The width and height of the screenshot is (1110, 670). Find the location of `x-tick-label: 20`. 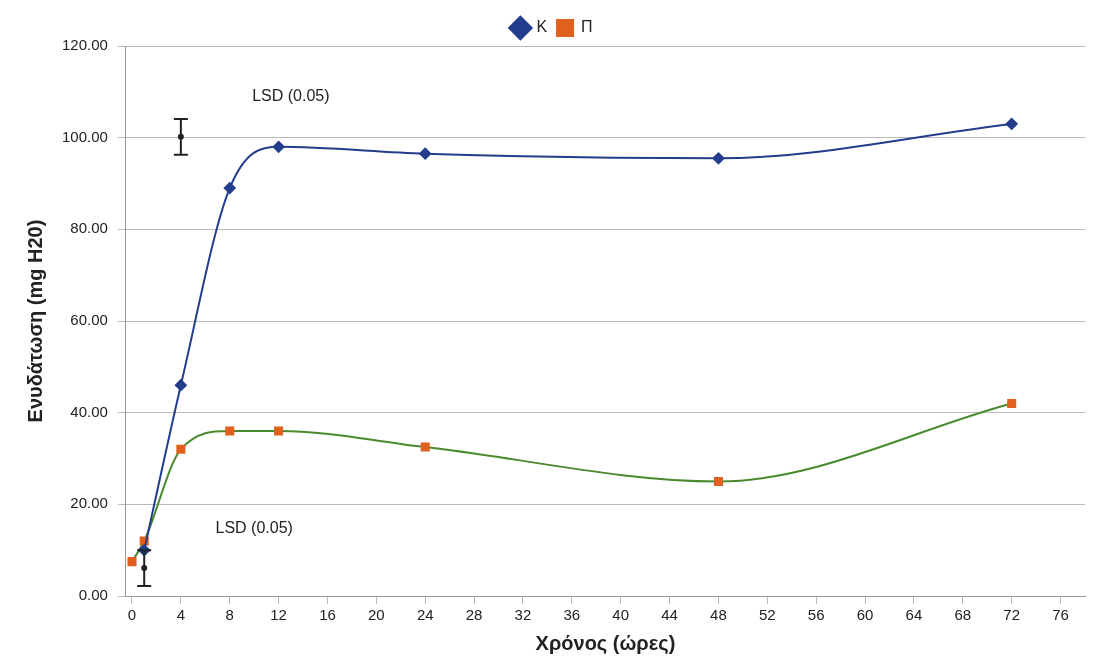

x-tick-label: 20 is located at coordinates (376, 615).